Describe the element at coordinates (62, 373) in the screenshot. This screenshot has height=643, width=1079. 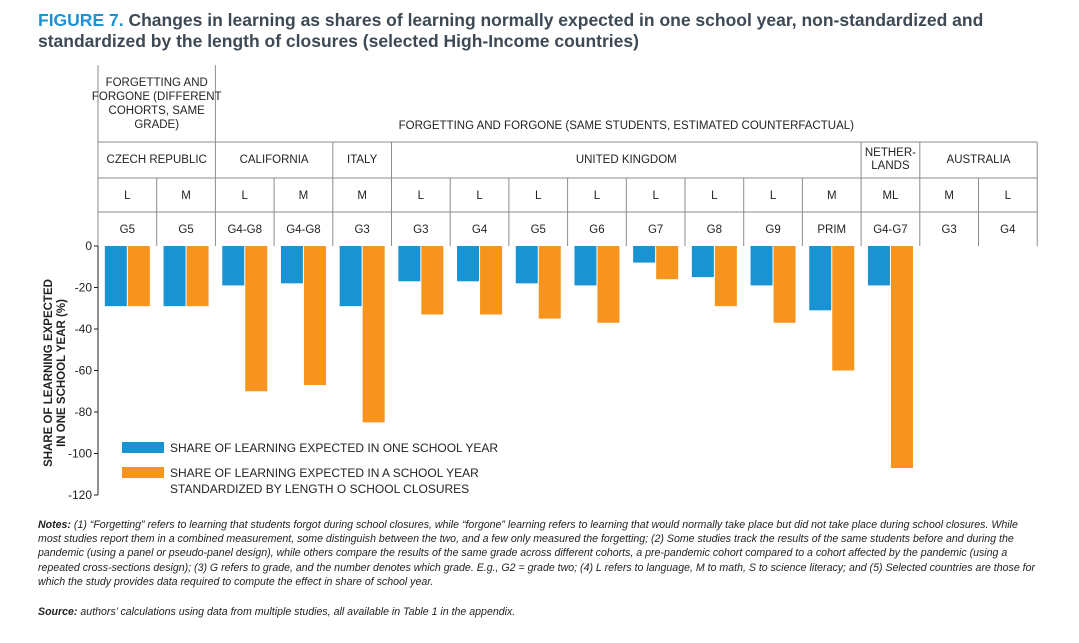
I see `y-axis-title-line: IN ONE SCHOOL YEAR (%)` at that location.